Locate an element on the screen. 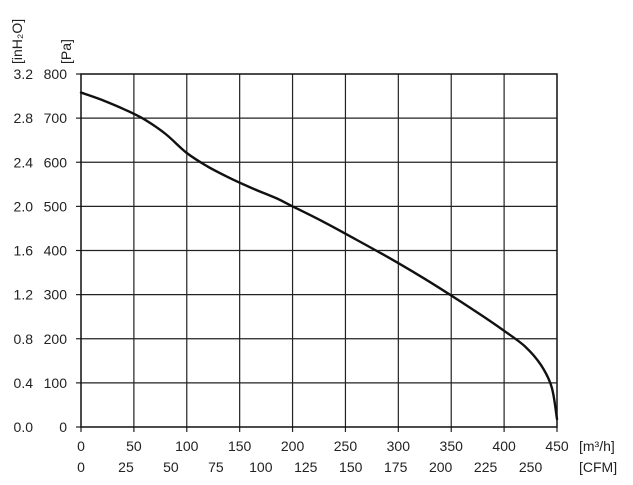  x-tick-label-m3h: 250 is located at coordinates (346, 446).